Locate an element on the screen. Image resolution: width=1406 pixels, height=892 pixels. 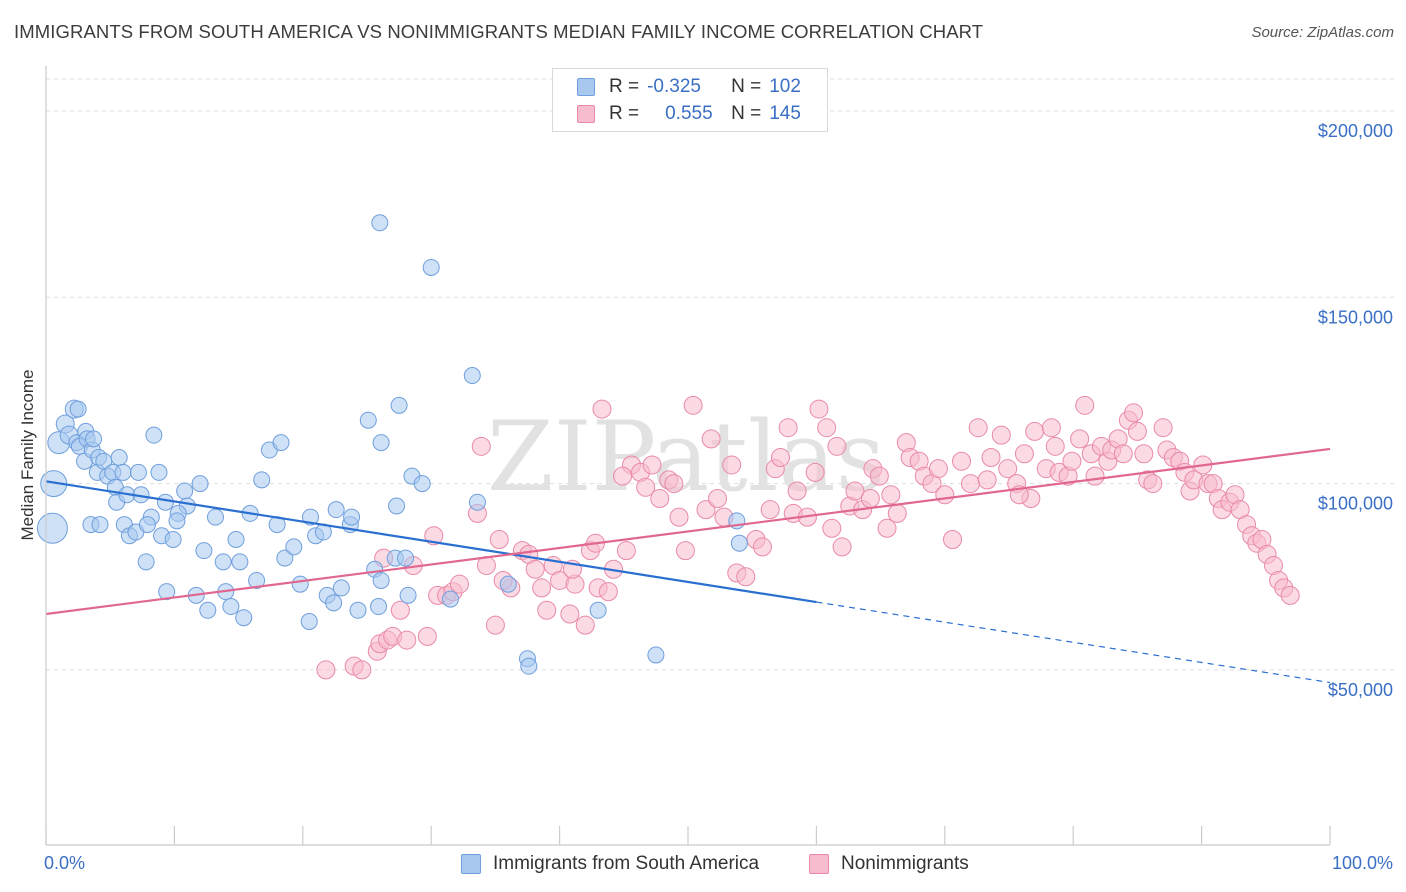
immigrants-trend-line is located at coordinates (431, 542).